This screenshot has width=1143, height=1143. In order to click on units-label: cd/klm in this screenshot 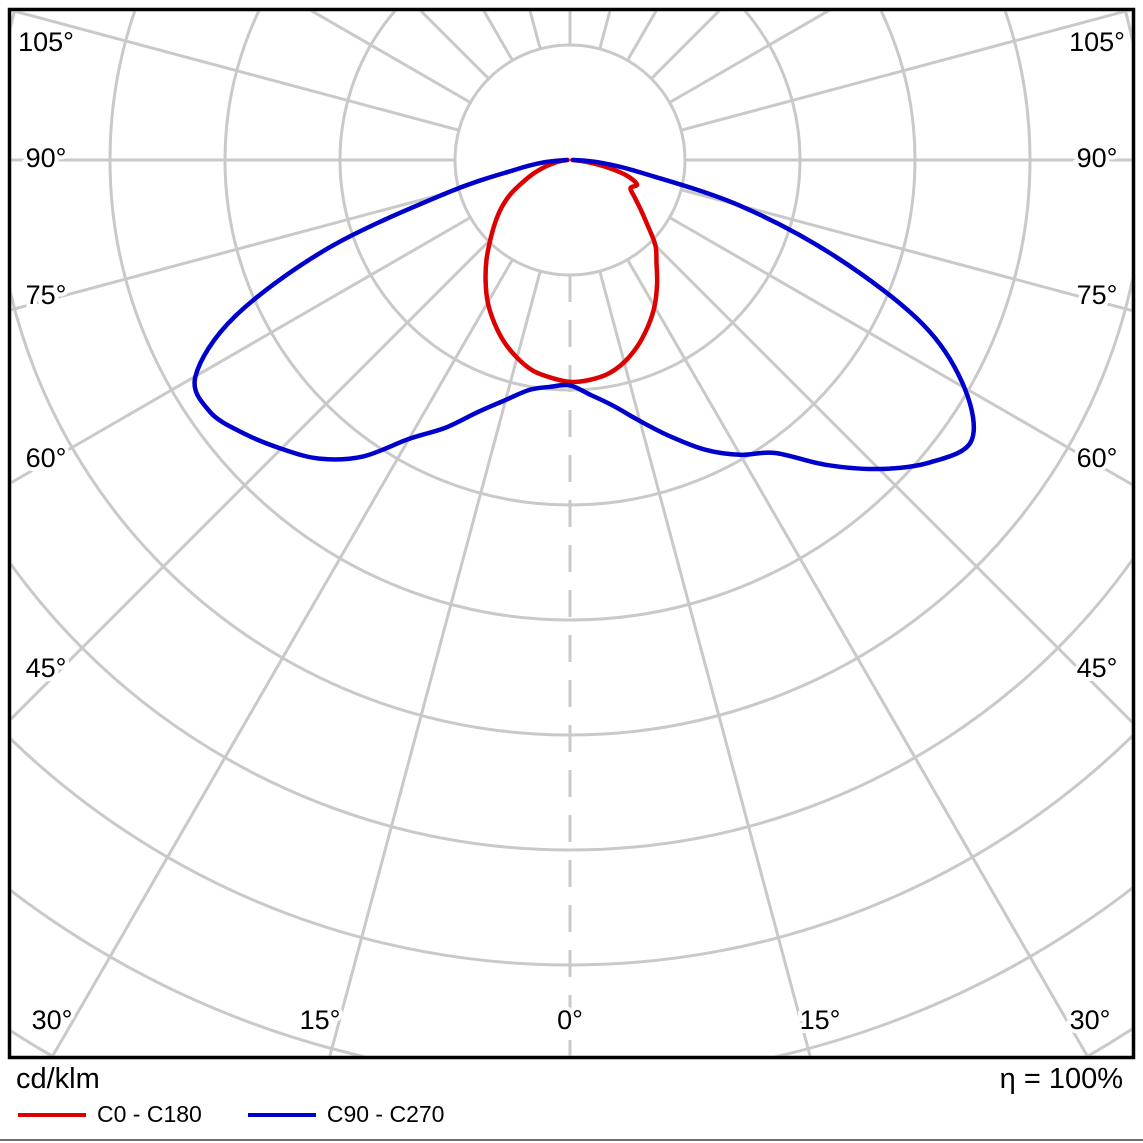, I will do `click(58, 1079)`.